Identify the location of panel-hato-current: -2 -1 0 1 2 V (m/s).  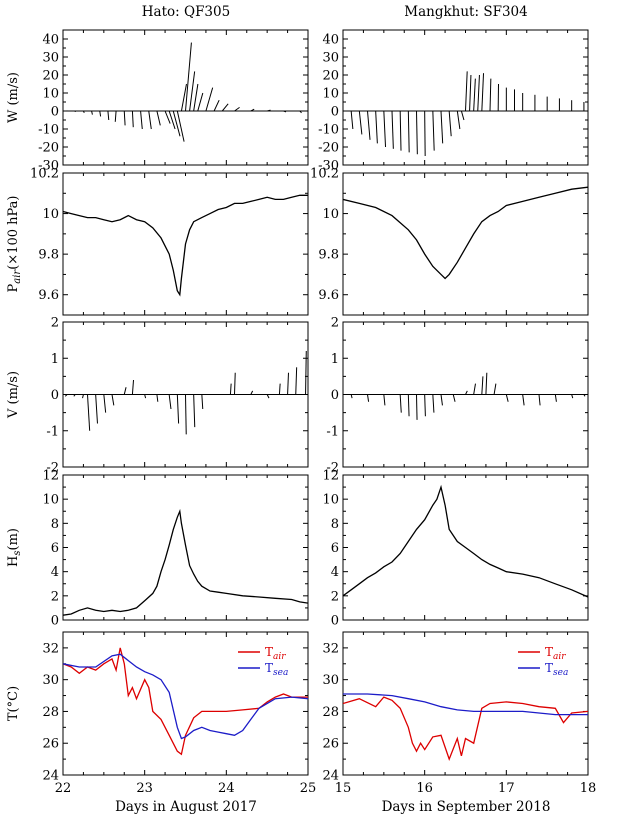
(157, 396).